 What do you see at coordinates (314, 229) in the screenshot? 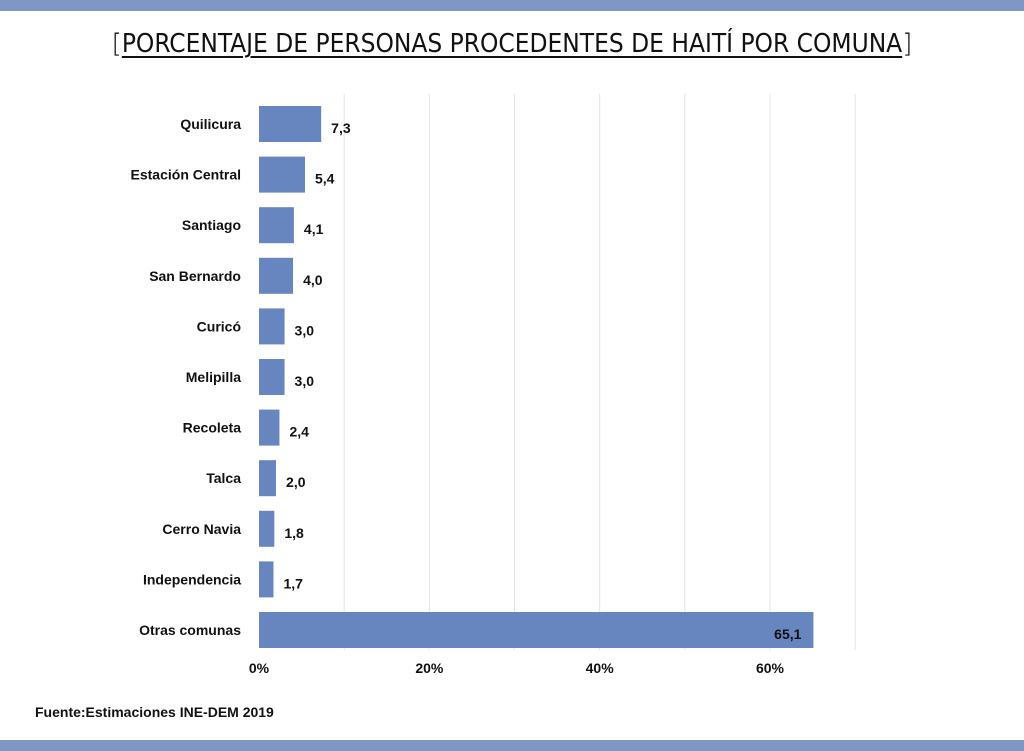
I see `data-label: 4,1` at bounding box center [314, 229].